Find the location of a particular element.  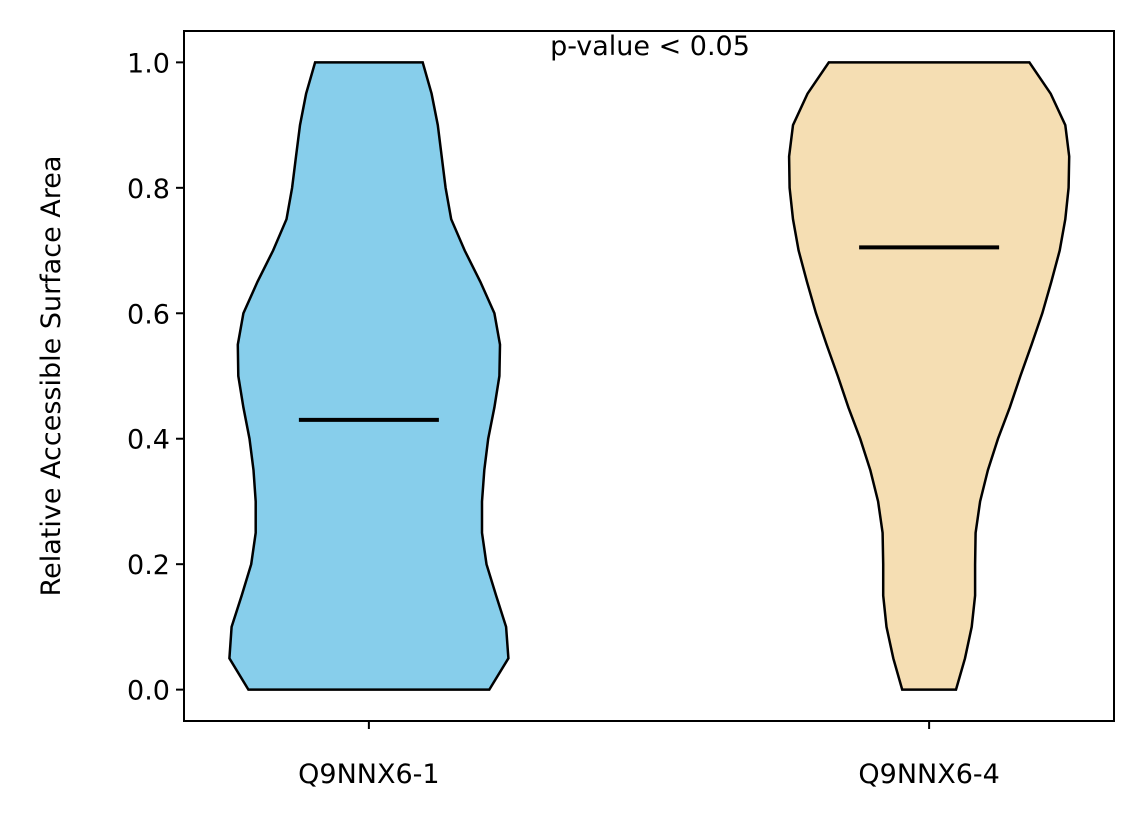

y-tick-label: 0.6 is located at coordinates (148, 314).